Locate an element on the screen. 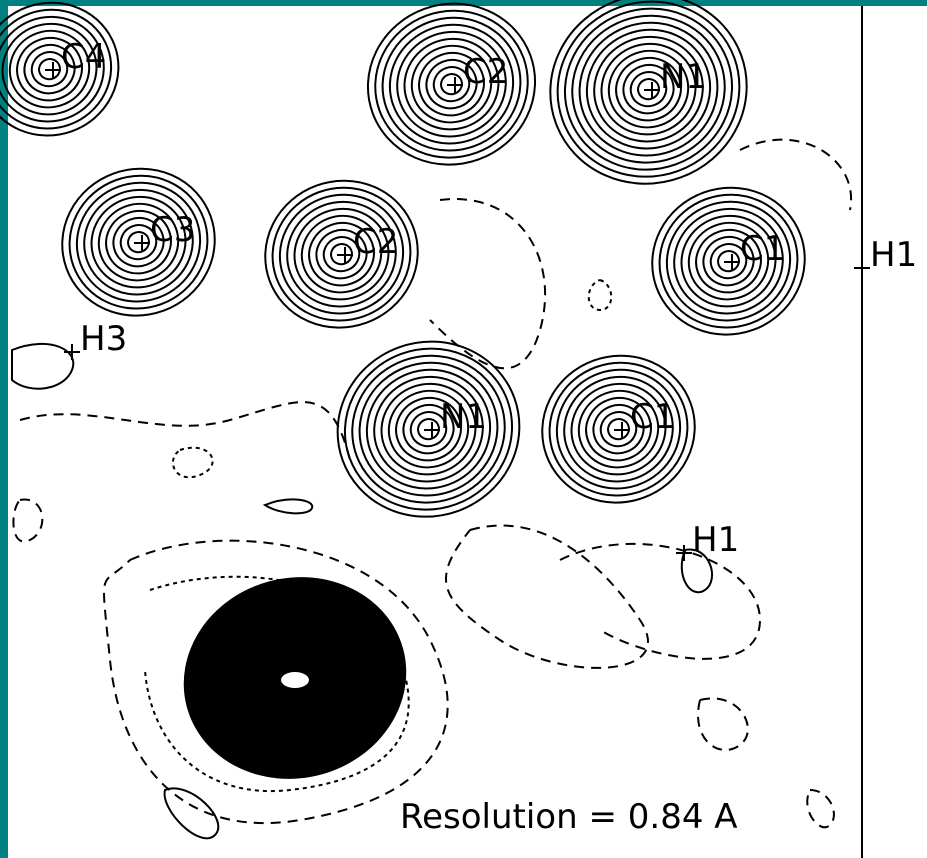  peak-center is located at coordinates (295, 680).